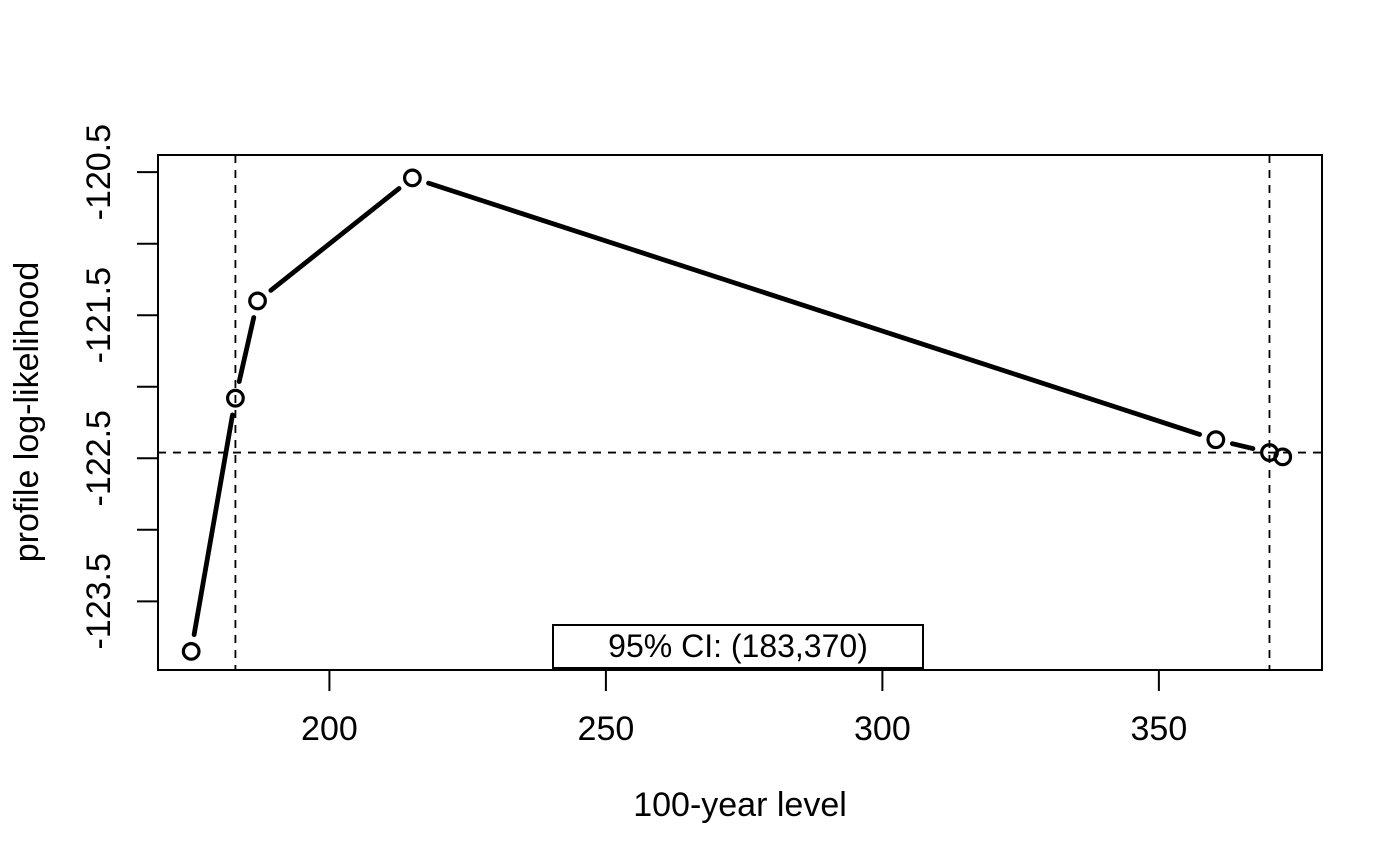 The width and height of the screenshot is (1400, 866). I want to click on x-tick-label: 350, so click(1159, 729).